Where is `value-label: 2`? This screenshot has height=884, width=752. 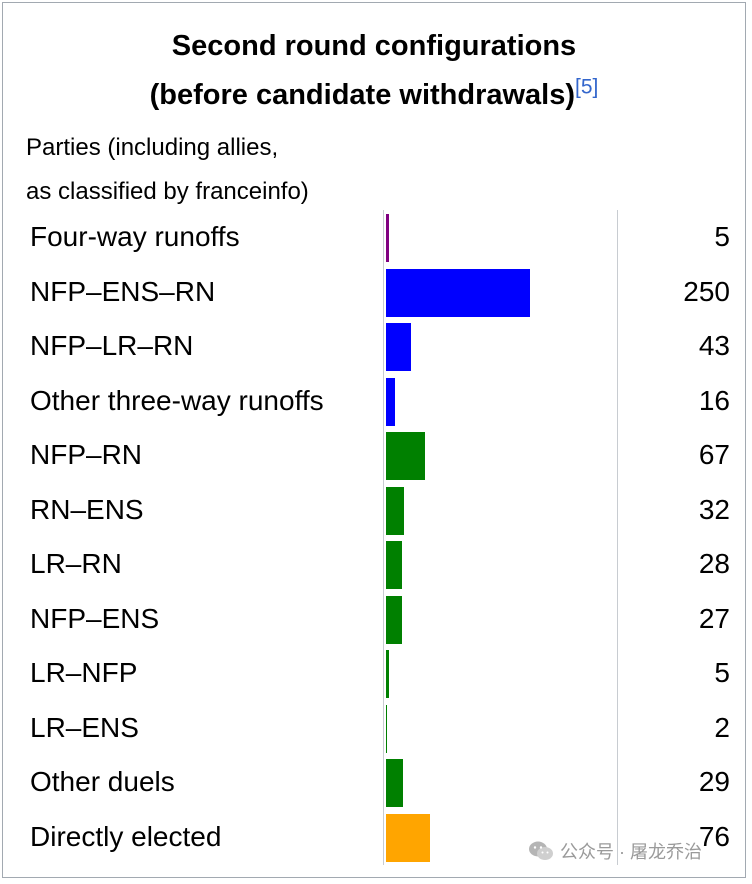 value-label: 2 is located at coordinates (722, 727).